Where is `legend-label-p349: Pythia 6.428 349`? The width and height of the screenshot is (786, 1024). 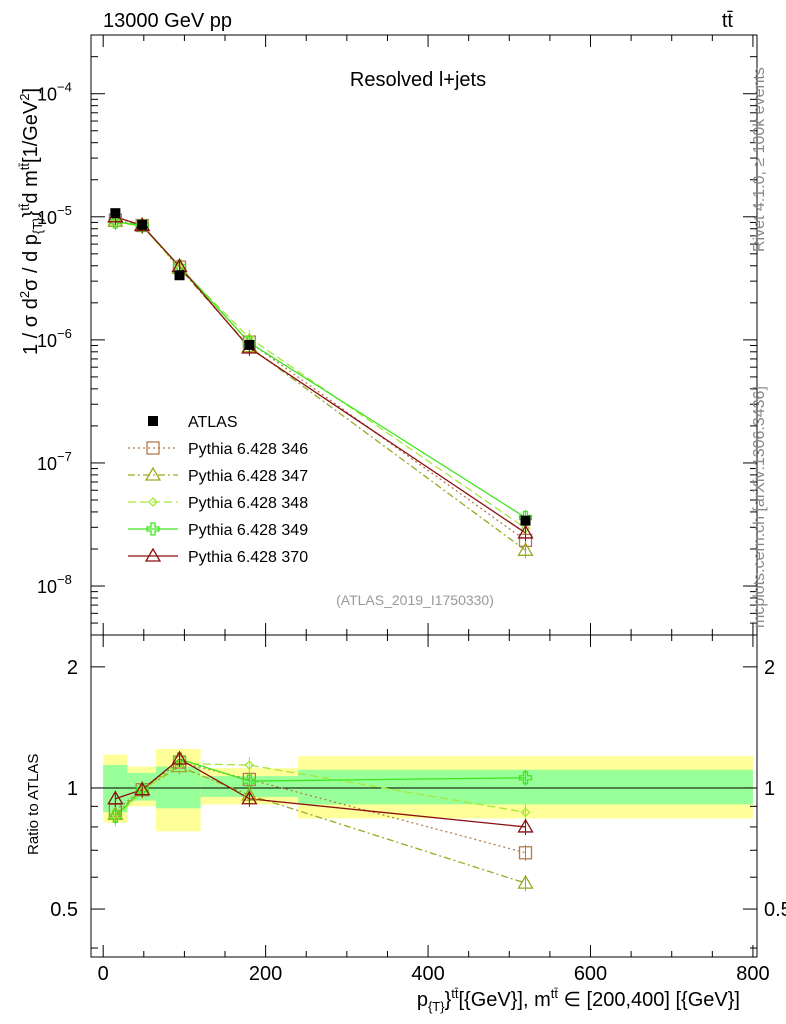
legend-label-p349: Pythia 6.428 349 is located at coordinates (248, 530).